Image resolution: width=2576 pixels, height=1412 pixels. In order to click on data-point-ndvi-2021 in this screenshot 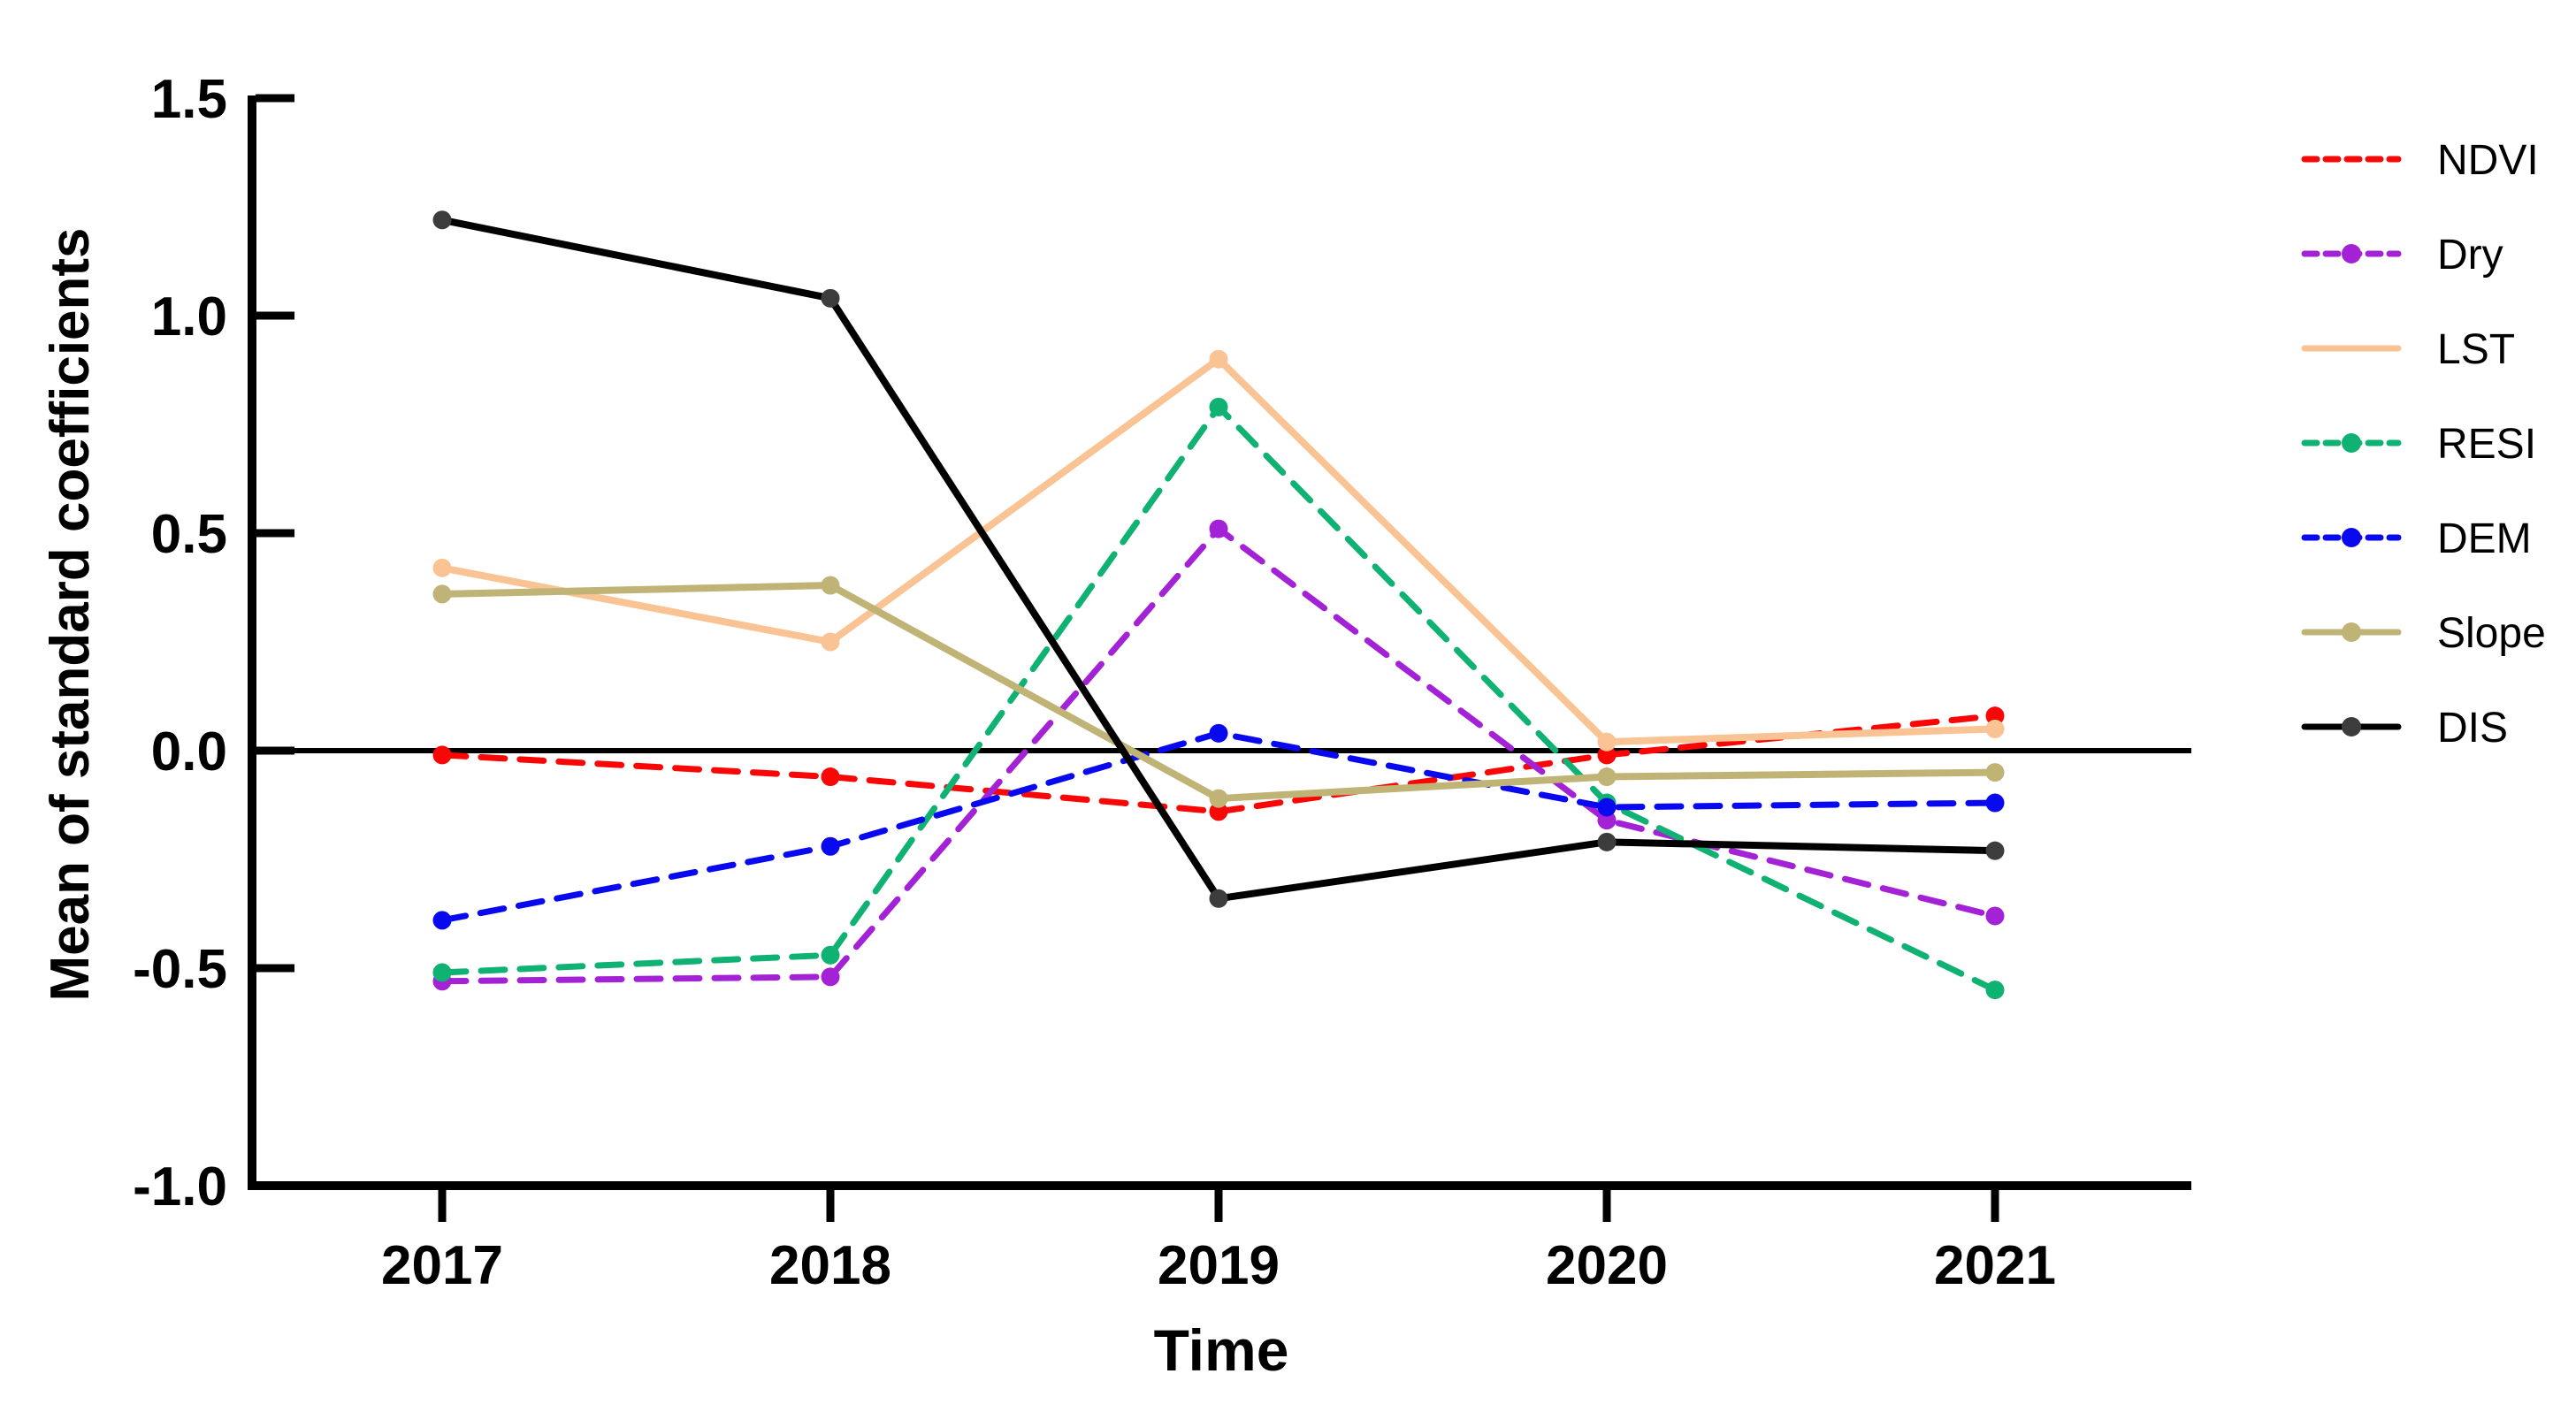, I will do `click(1995, 716)`.